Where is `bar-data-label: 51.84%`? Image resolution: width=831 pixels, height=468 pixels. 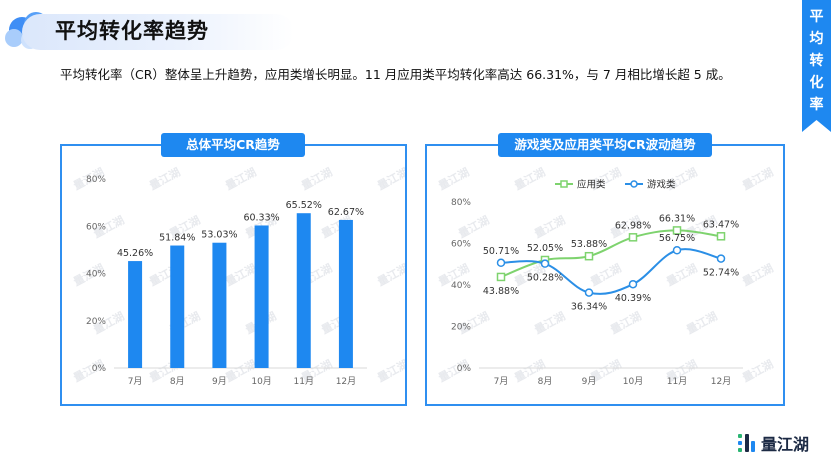 bar-data-label: 51.84% is located at coordinates (177, 238).